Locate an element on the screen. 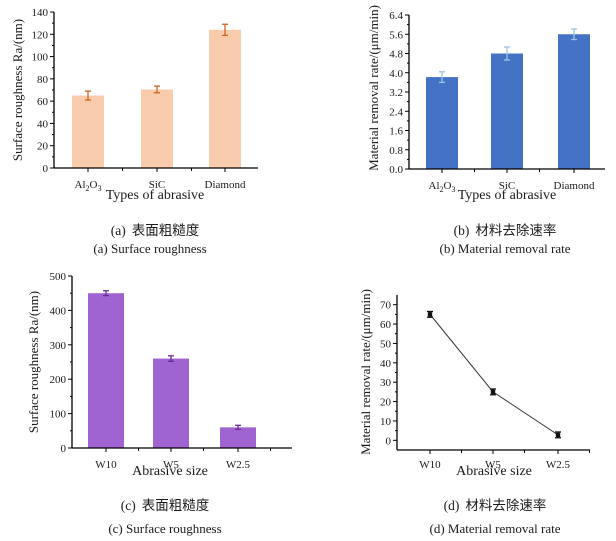  y-tick-label-d: 10 is located at coordinates (386, 422).